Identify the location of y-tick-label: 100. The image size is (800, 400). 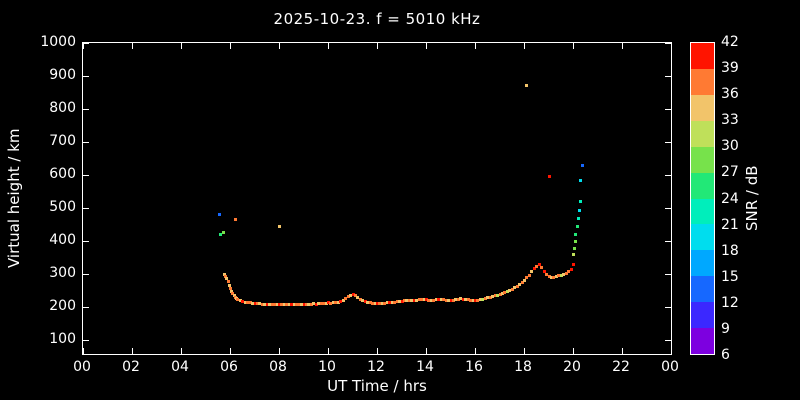
(62, 339).